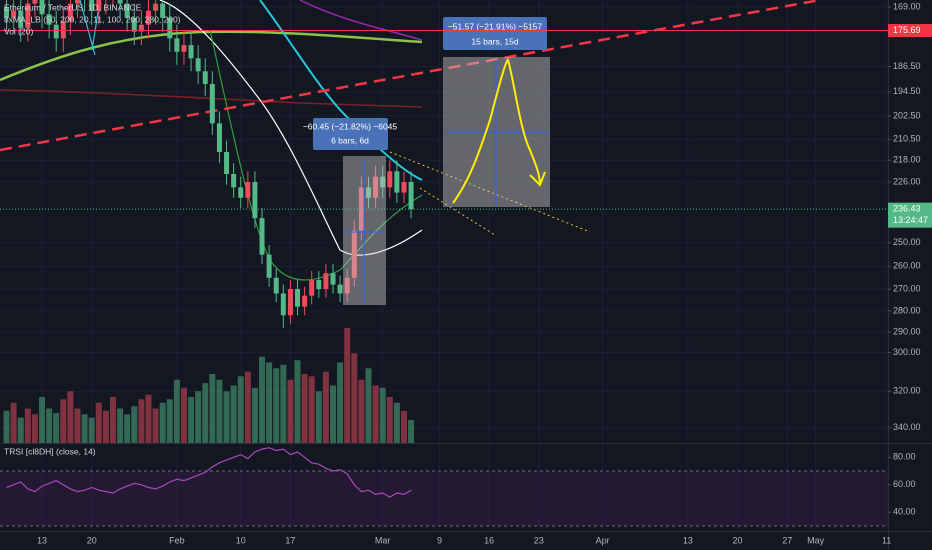 Image resolution: width=932 pixels, height=550 pixels. What do you see at coordinates (907, 242) in the screenshot?
I see `y-tick-label: 250.00` at bounding box center [907, 242].